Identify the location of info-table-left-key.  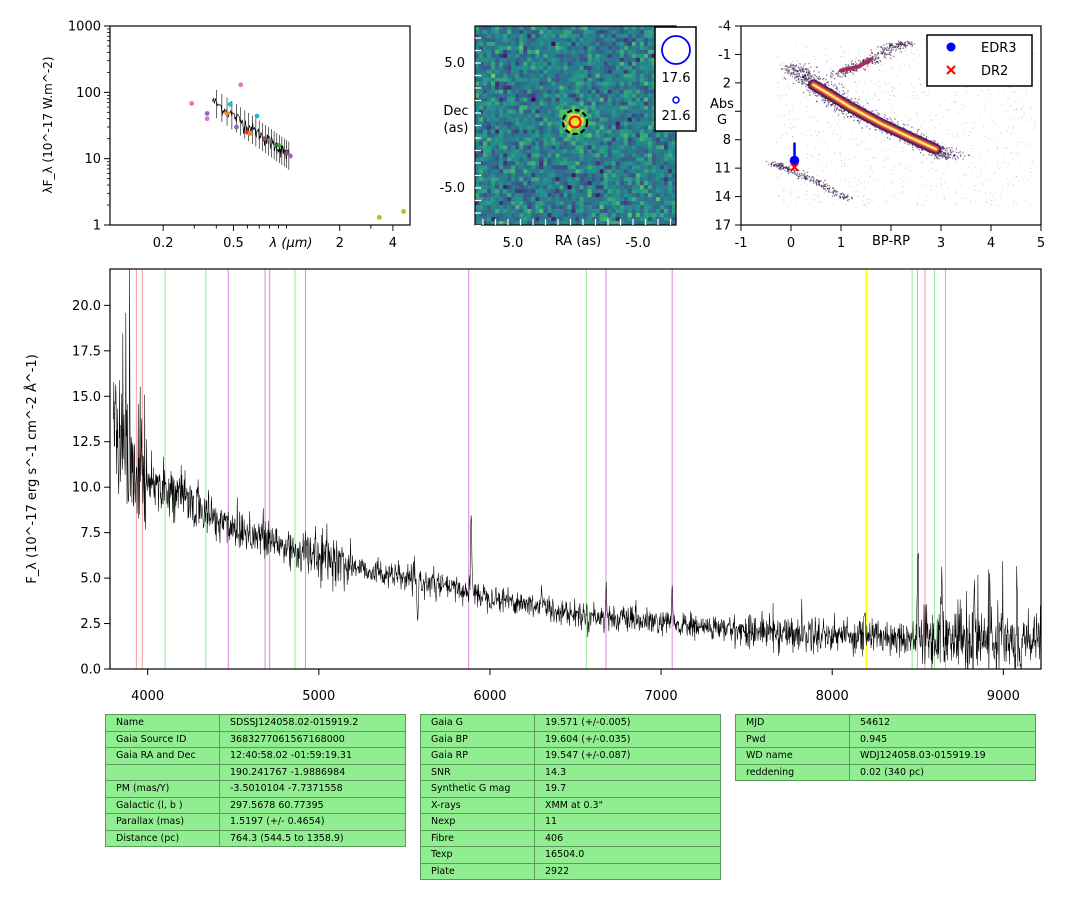
(162, 772).